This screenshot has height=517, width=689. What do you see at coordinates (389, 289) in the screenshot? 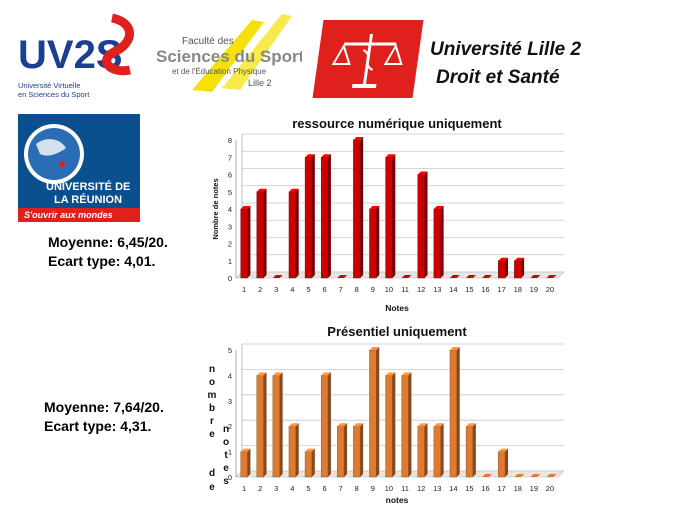
I see `x-tick-label: 10` at bounding box center [389, 289].